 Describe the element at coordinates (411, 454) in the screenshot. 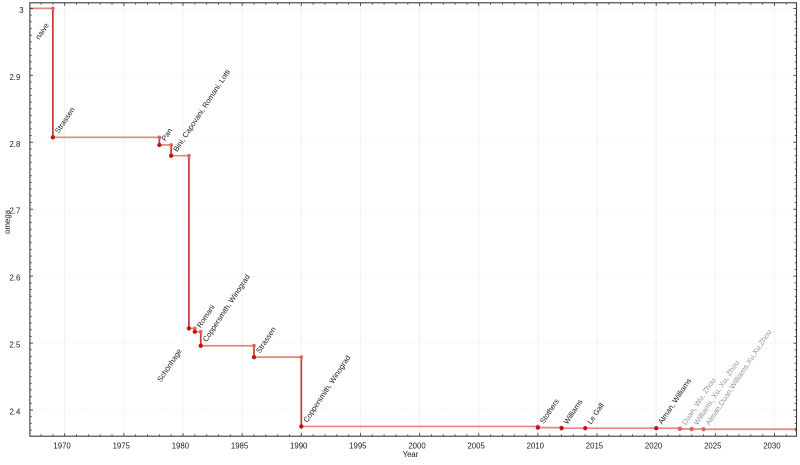

I see `svg-text: Year` at that location.